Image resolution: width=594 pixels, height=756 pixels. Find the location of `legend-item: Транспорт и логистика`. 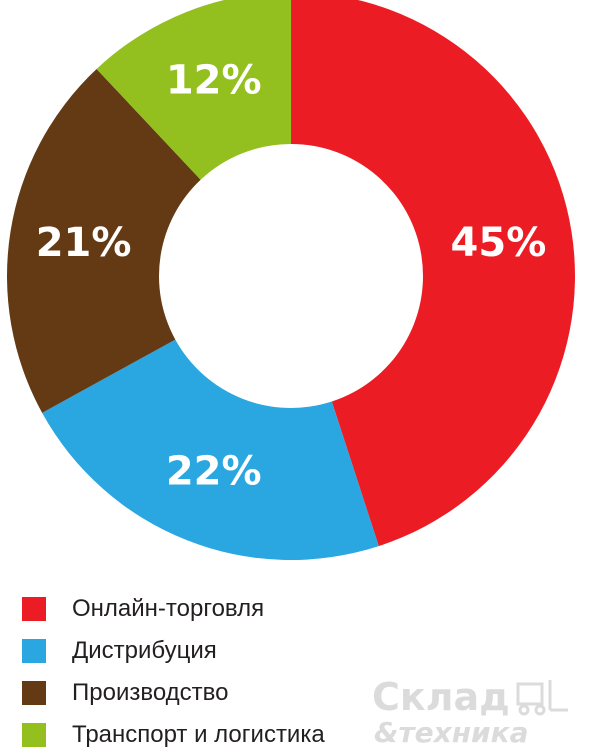

legend-item: Транспорт и логистика is located at coordinates (202, 735).